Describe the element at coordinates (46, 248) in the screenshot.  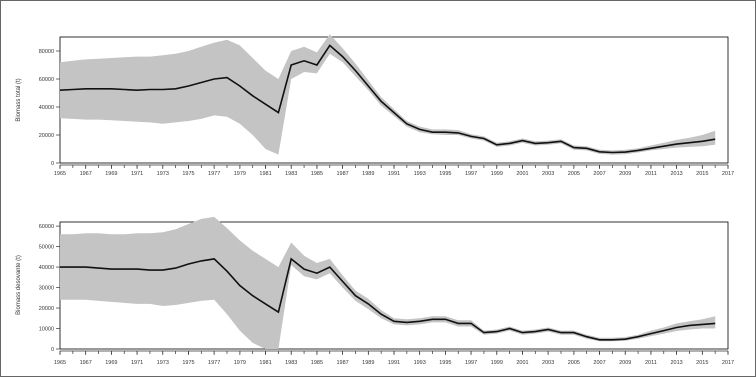
I see `y-tick-label: 50000` at that location.